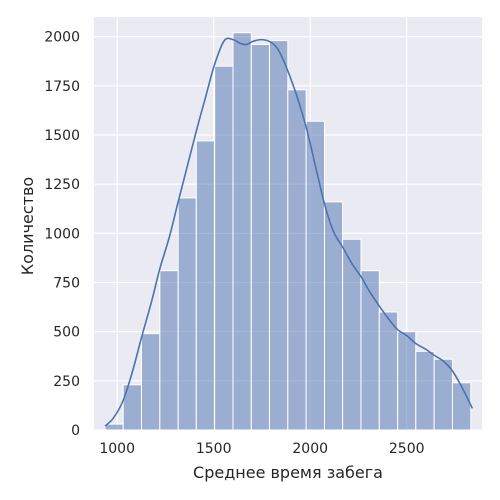  What do you see at coordinates (66, 284) in the screenshot?
I see `y-tick-label: 750` at bounding box center [66, 284].